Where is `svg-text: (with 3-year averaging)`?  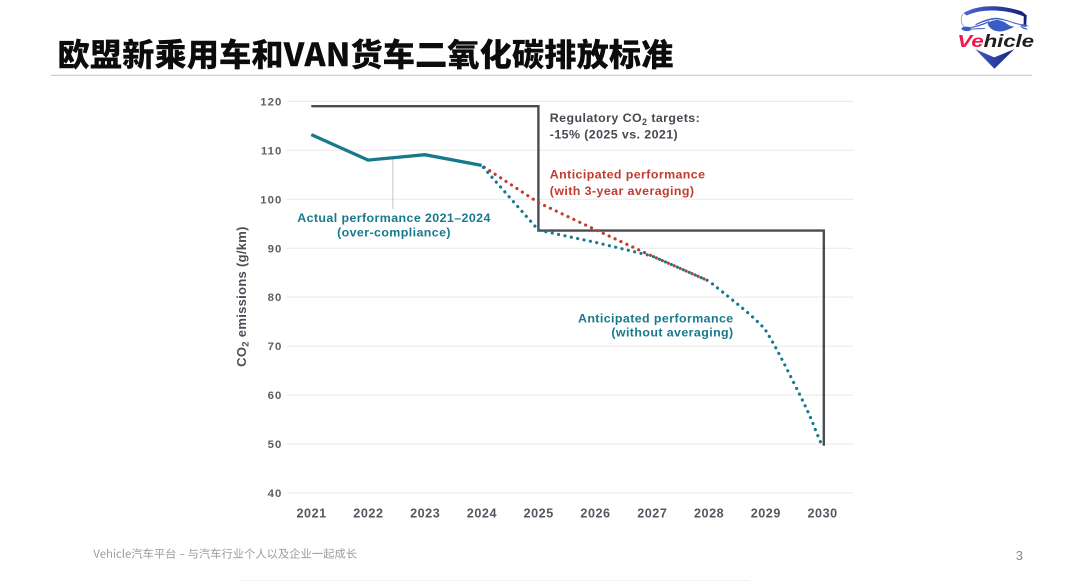 svg-text: (with 3-year averaging) is located at coordinates (622, 191).